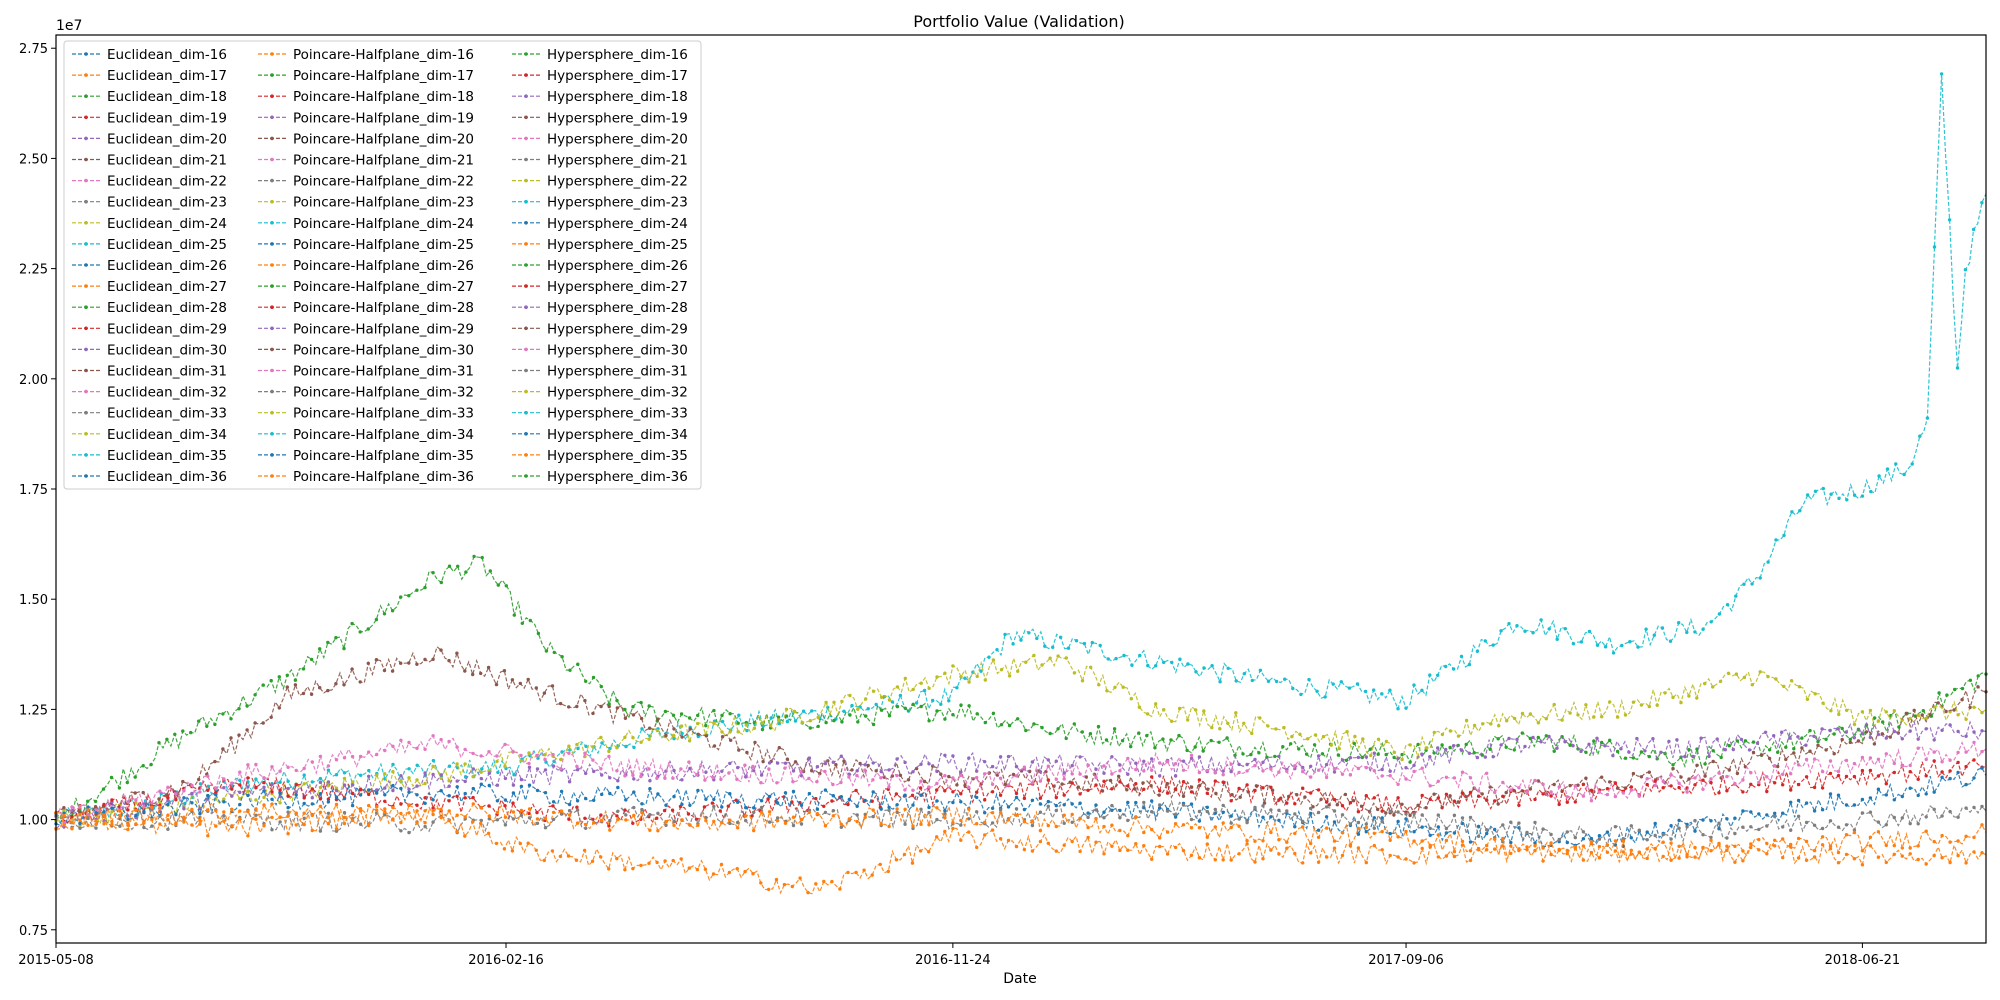 This screenshot has width=2000, height=1000. I want to click on x-tick-label: 2015-05-08, so click(56, 960).